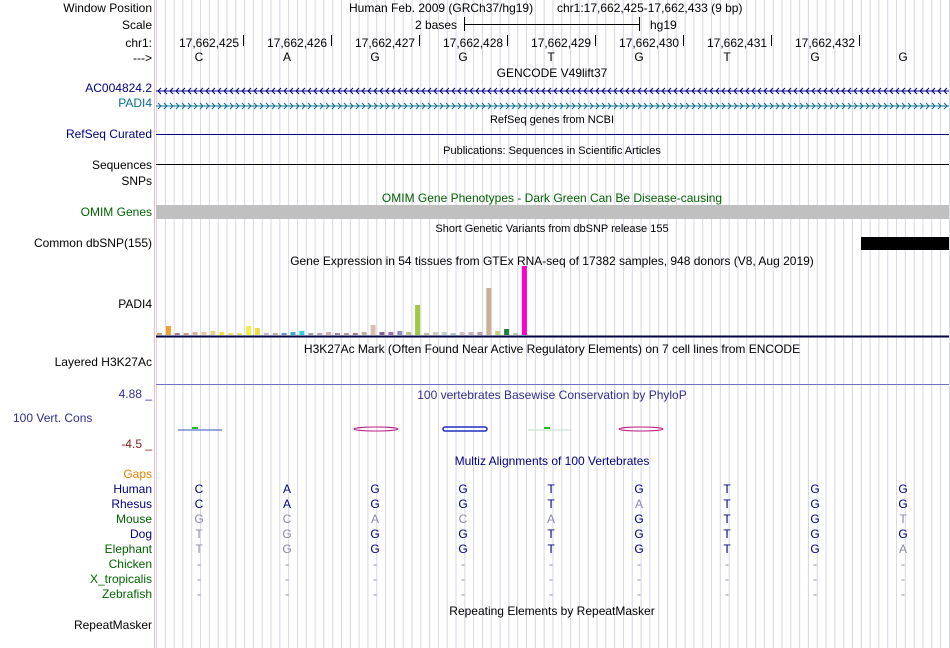 This screenshot has height=648, width=950. What do you see at coordinates (385, 43) in the screenshot?
I see `ruler-coordinate: 17,662,427` at bounding box center [385, 43].